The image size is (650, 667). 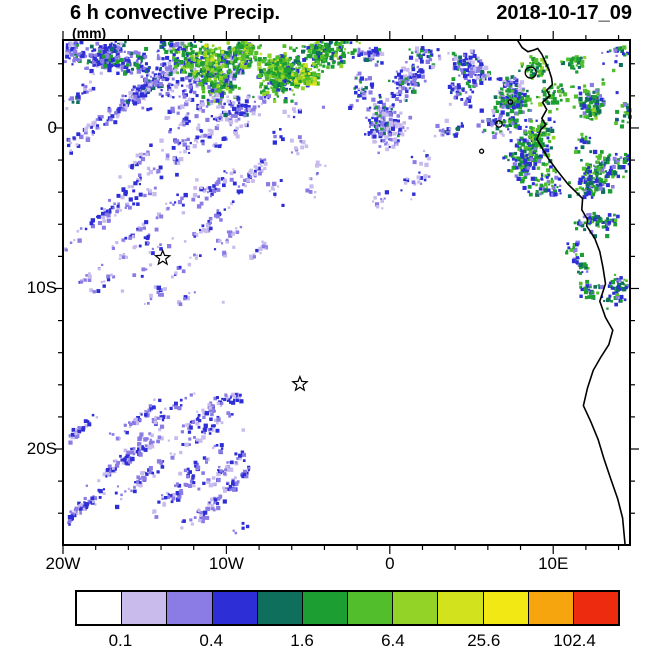 I want to click on x-tick-label: 0, so click(x=390, y=563).